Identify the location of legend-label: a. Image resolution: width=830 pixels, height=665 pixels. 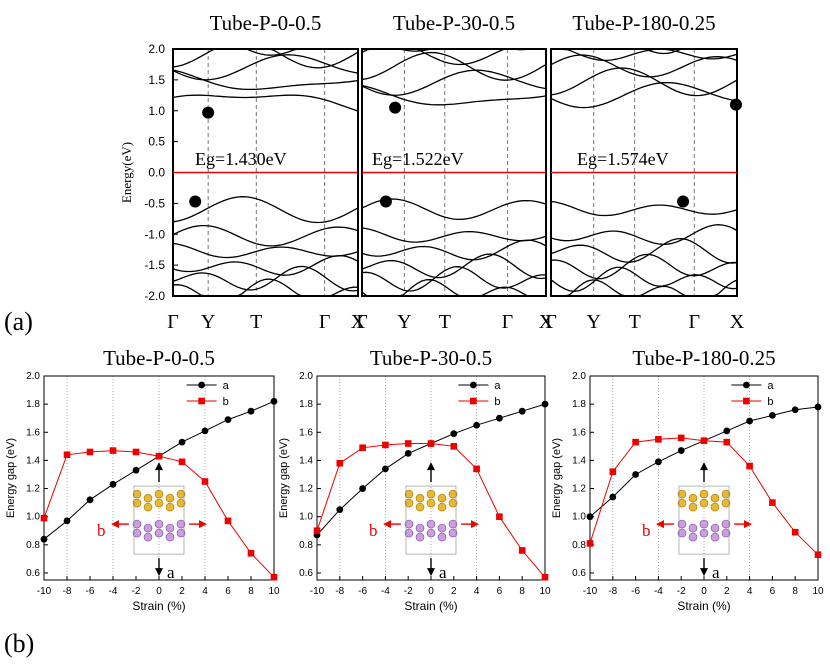
(497, 386).